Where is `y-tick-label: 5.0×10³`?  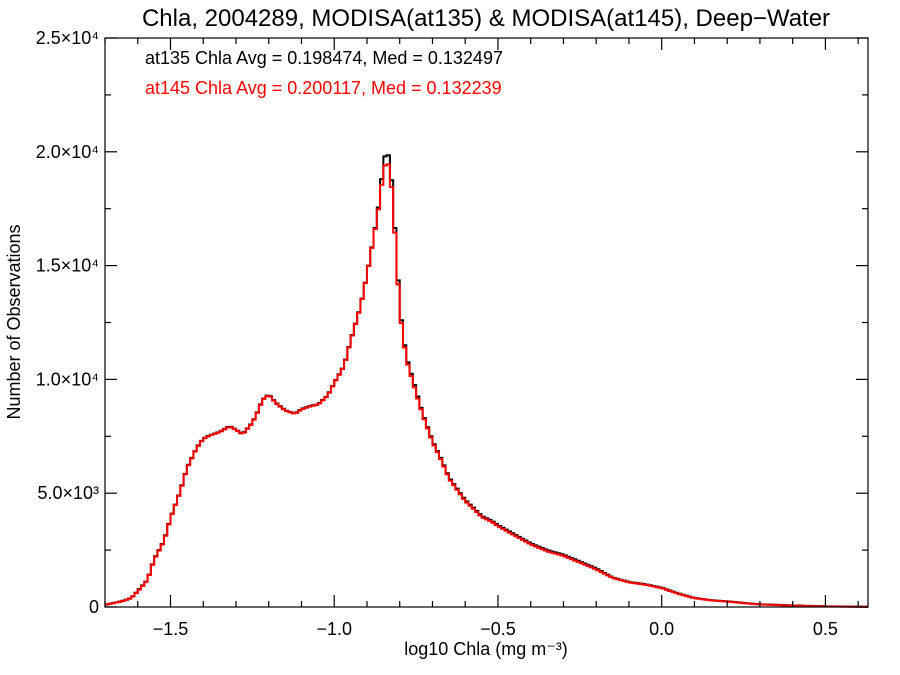
y-tick-label: 5.0×10³ is located at coordinates (68, 493).